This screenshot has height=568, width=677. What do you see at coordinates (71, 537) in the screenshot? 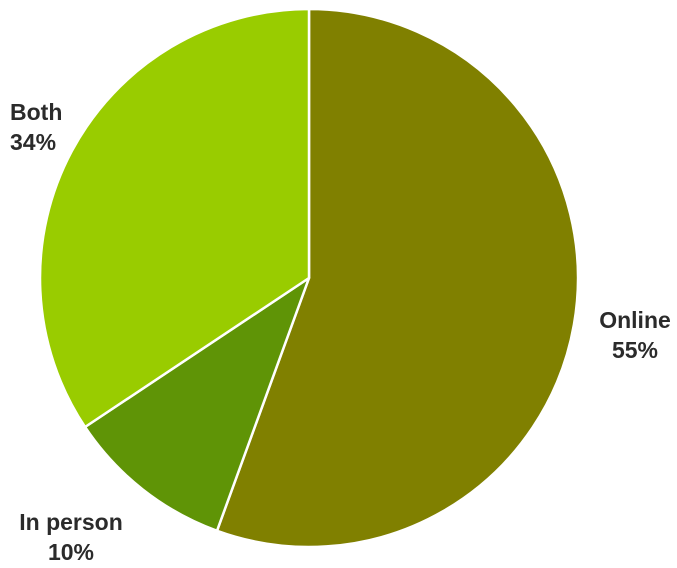
I see `slice-label-in-person: In person 10%` at bounding box center [71, 537].